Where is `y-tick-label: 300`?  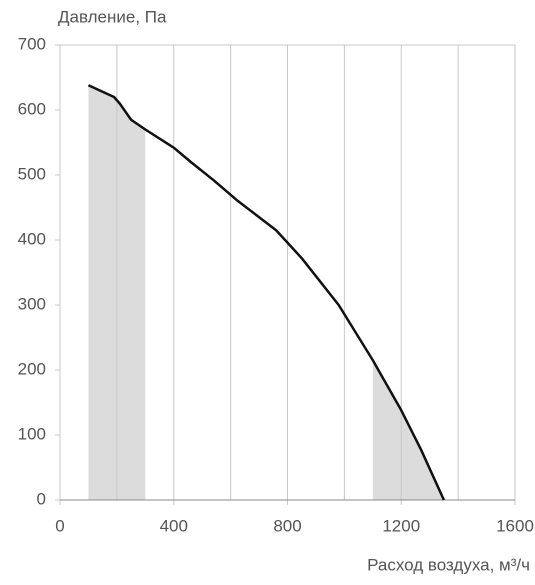 y-tick-label: 300 is located at coordinates (32, 303).